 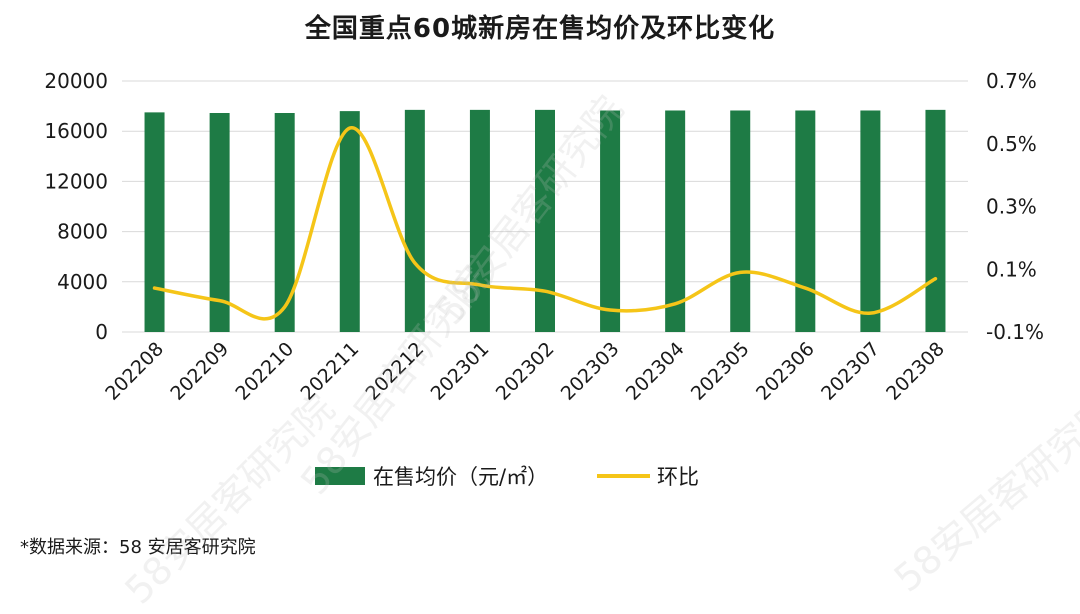 I want to click on x-axis-tick-label: 202301, so click(x=460, y=371).